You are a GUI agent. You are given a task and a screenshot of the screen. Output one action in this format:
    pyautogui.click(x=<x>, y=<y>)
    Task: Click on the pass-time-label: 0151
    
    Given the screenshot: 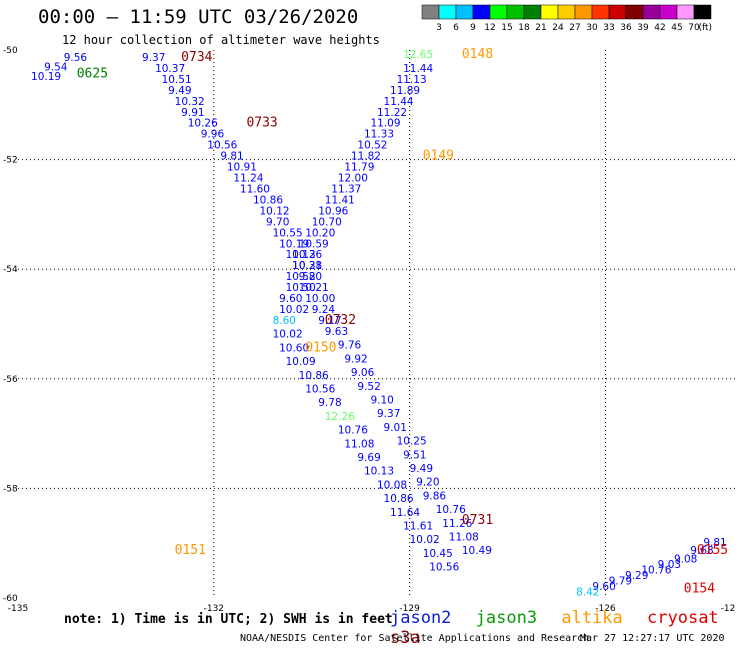 What is the action you would take?
    pyautogui.click(x=190, y=550)
    